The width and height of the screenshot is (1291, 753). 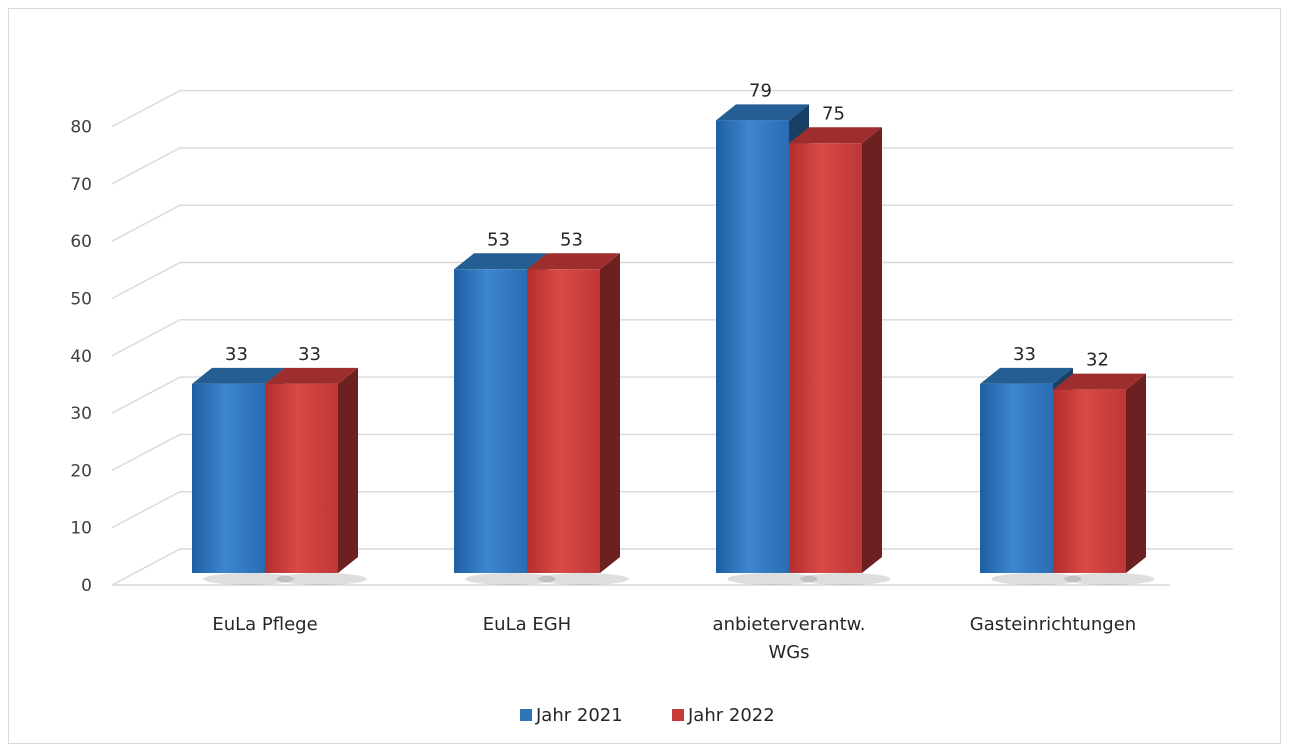 I want to click on y-tick-label: 70, so click(x=81, y=185).